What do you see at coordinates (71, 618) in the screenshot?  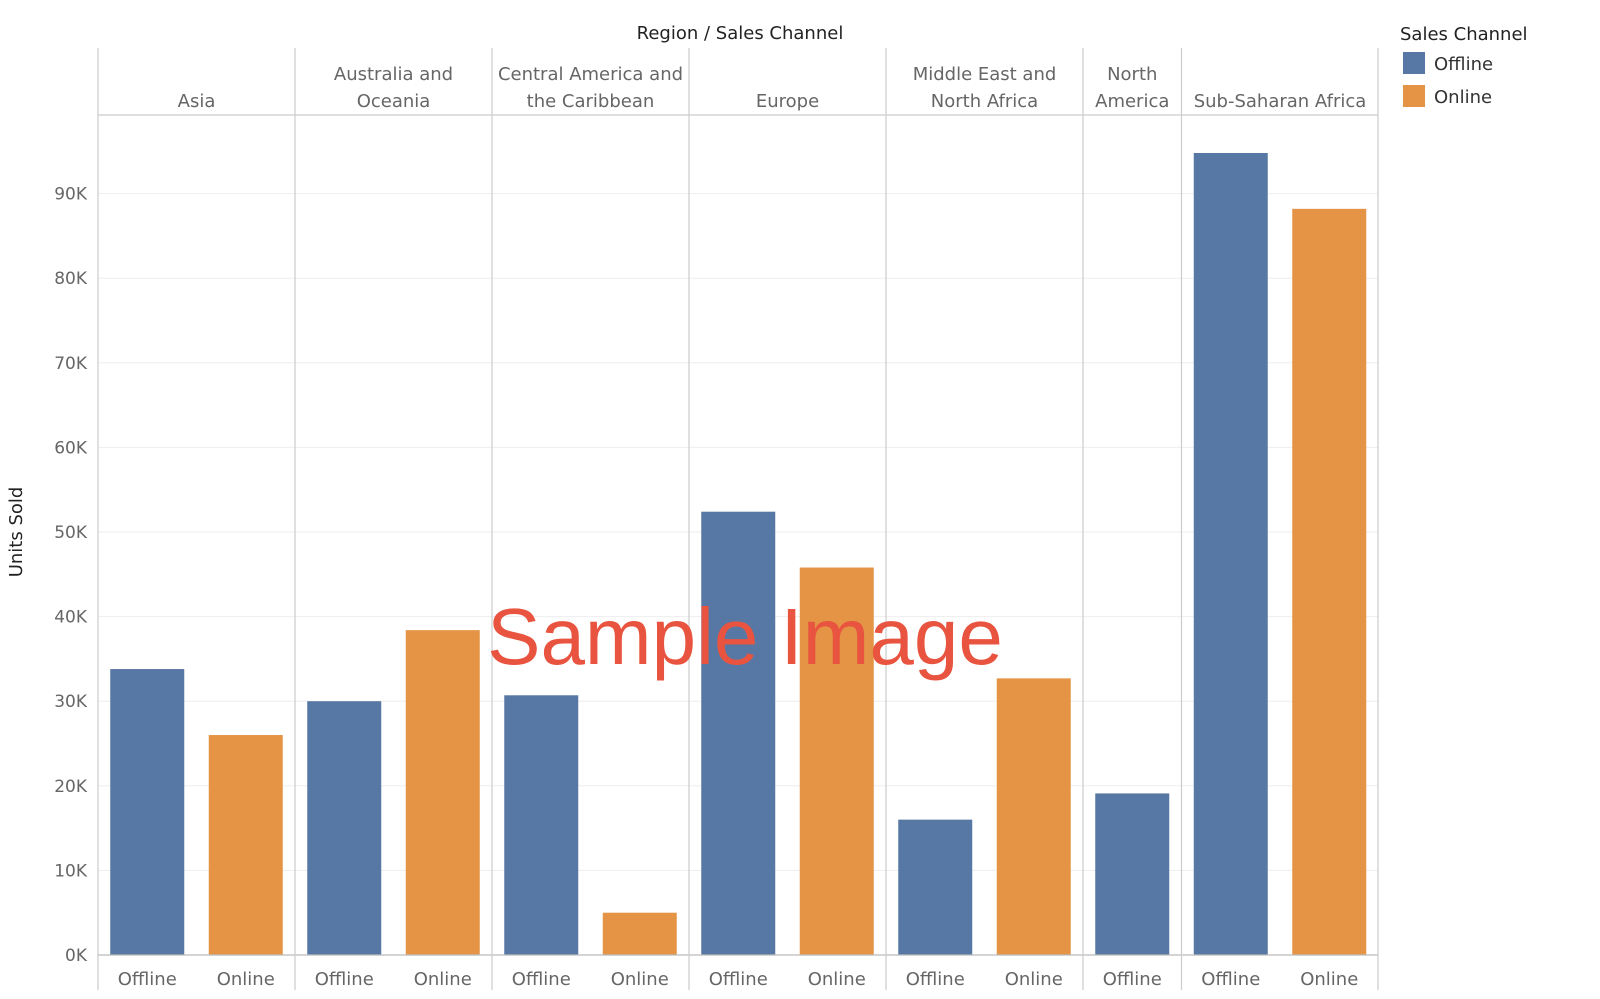 I see `y-tick-label: 40K` at bounding box center [71, 618].